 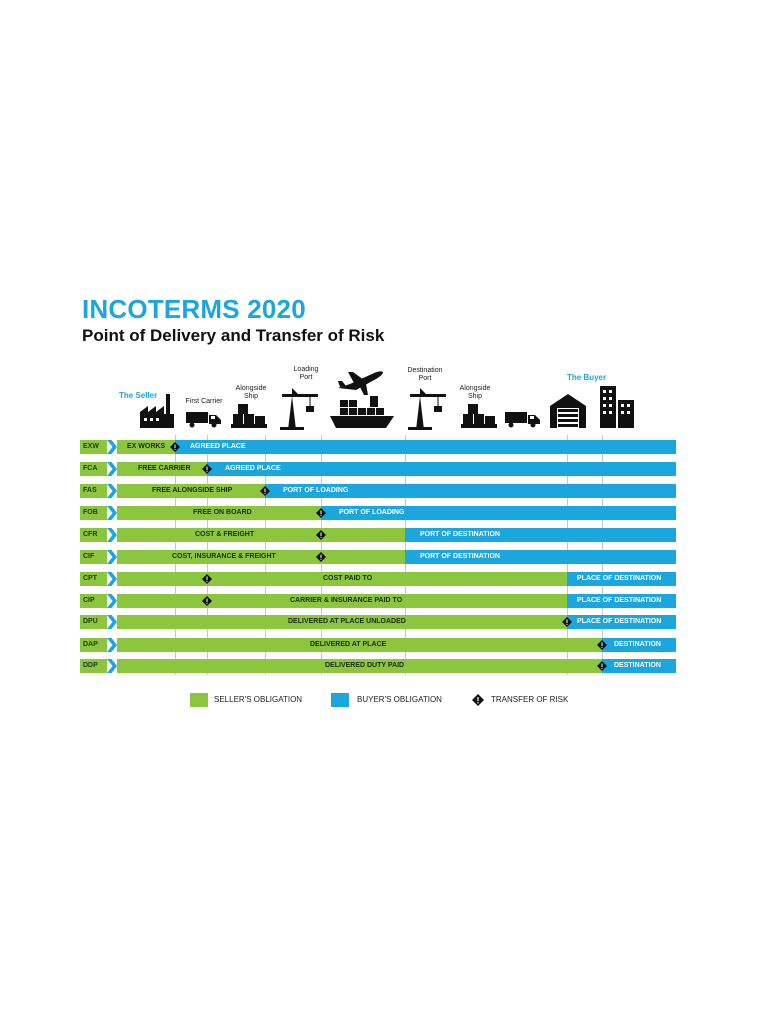 I want to click on term-code: CIF, so click(x=93, y=557).